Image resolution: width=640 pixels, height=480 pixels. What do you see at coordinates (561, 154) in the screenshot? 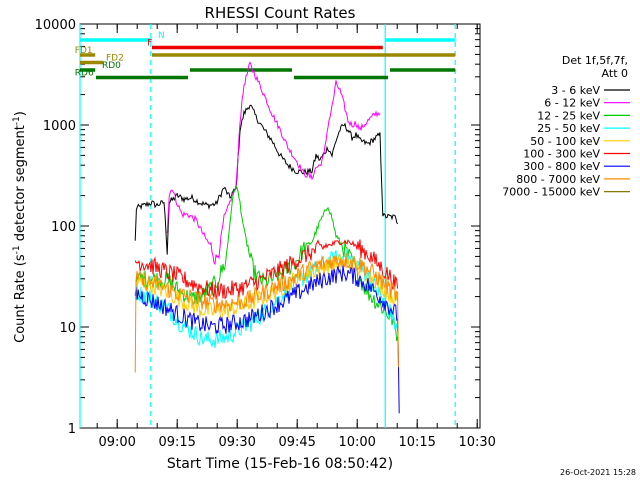
I see `legend-label: 100 - 300 keV` at bounding box center [561, 154].